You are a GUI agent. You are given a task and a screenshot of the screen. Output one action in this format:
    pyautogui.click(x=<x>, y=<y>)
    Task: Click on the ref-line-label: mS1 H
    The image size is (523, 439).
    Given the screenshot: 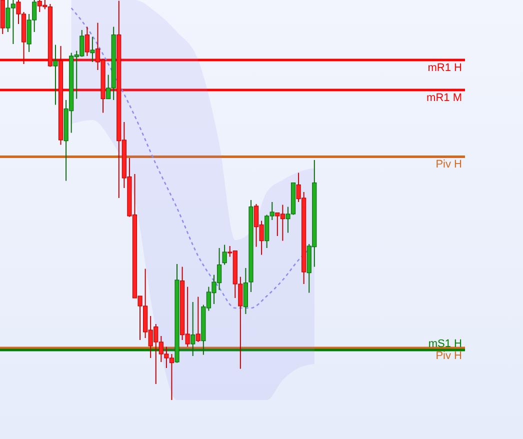 What is the action you would take?
    pyautogui.click(x=445, y=344)
    